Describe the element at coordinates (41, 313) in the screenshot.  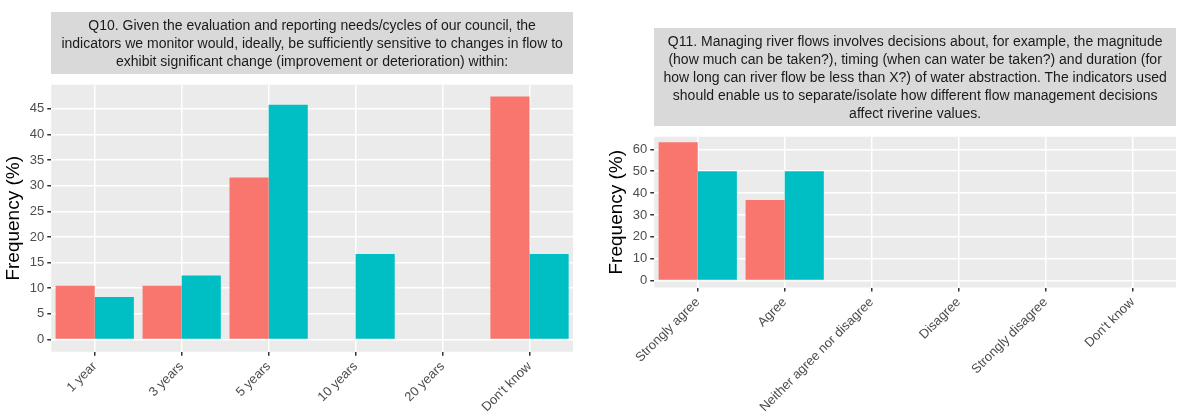
I see `y-tick-label: 5` at that location.